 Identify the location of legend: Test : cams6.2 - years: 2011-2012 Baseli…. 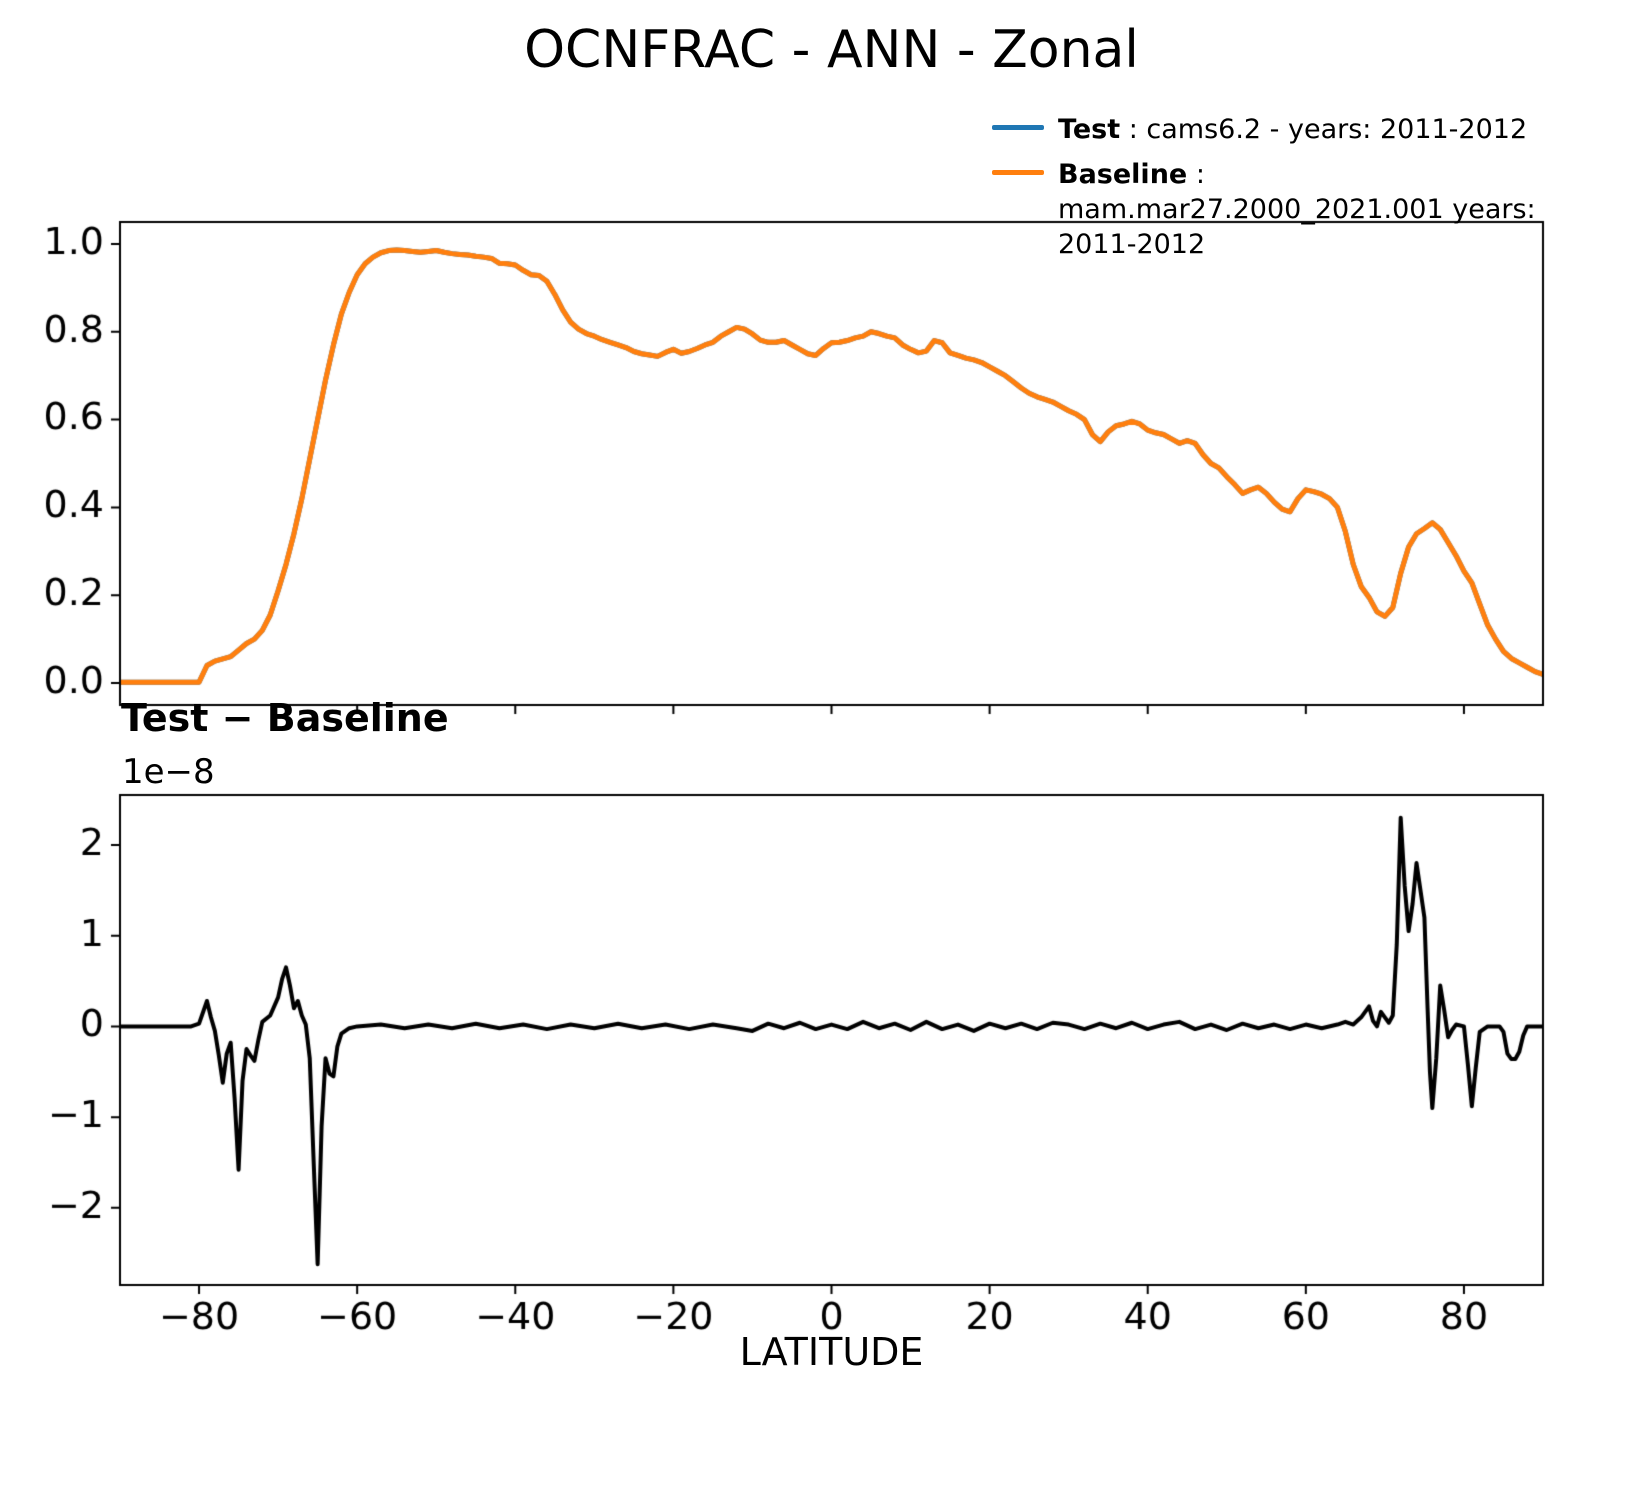
(1279, 187).